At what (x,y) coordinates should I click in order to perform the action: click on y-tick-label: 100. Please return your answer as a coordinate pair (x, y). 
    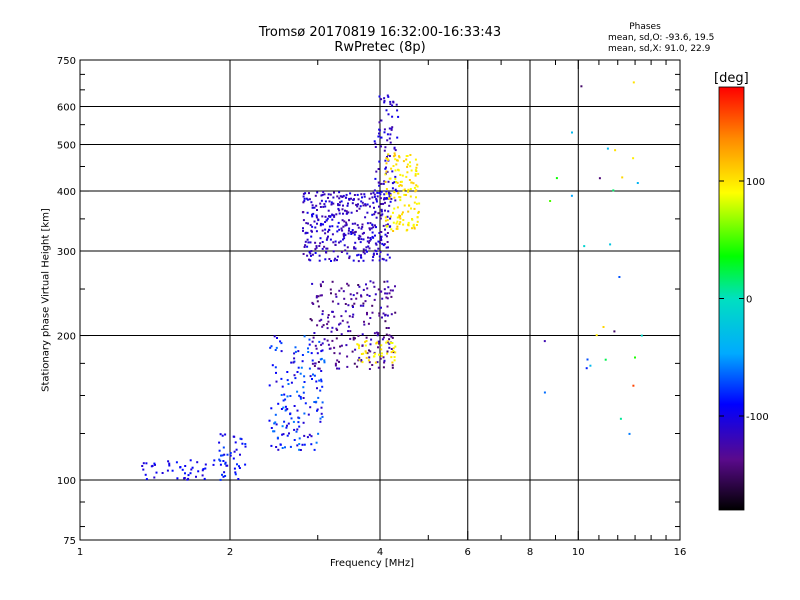
    Looking at the image, I should click on (66, 481).